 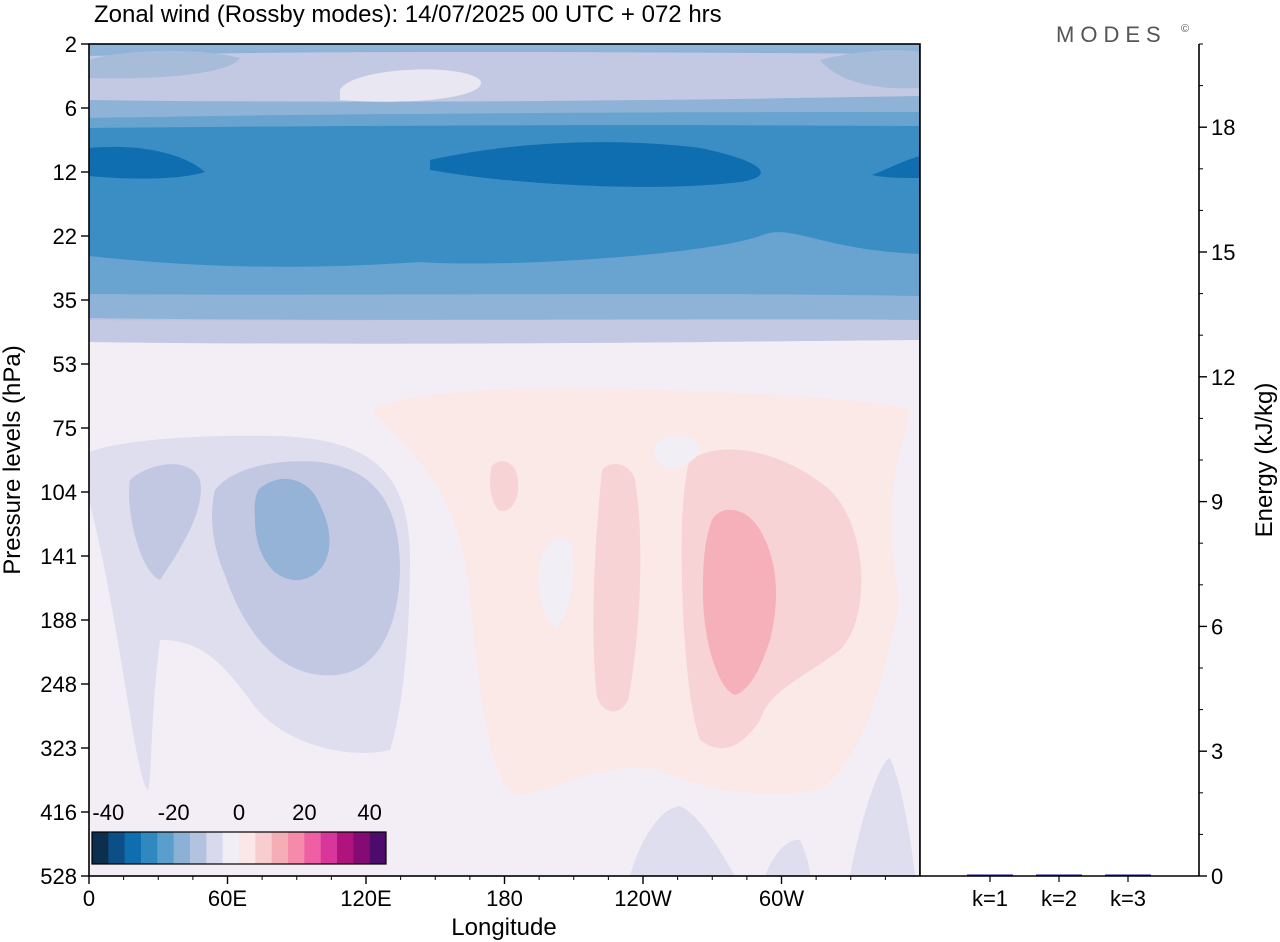 I want to click on x-axis-title: Longitude, so click(x=503, y=927).